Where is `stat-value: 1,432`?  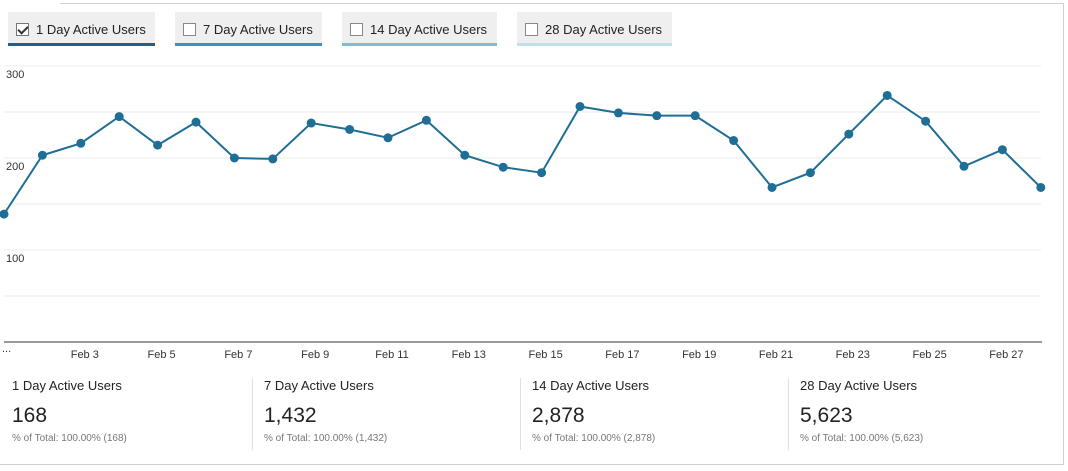 stat-value: 1,432 is located at coordinates (290, 415).